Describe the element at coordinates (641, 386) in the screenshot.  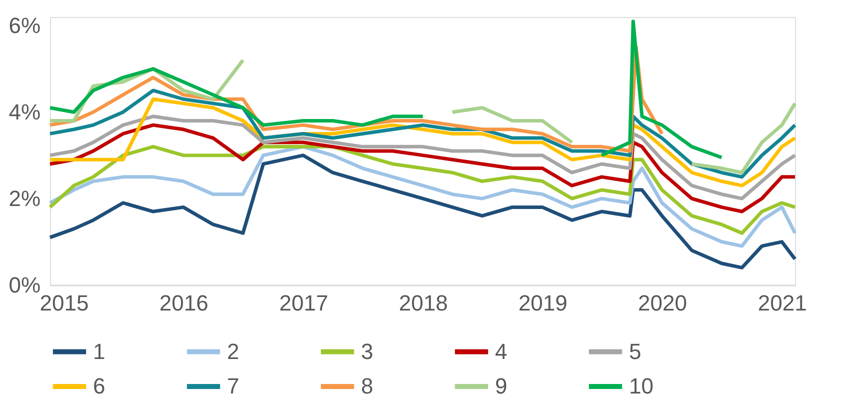
I see `legend-label: 10` at that location.